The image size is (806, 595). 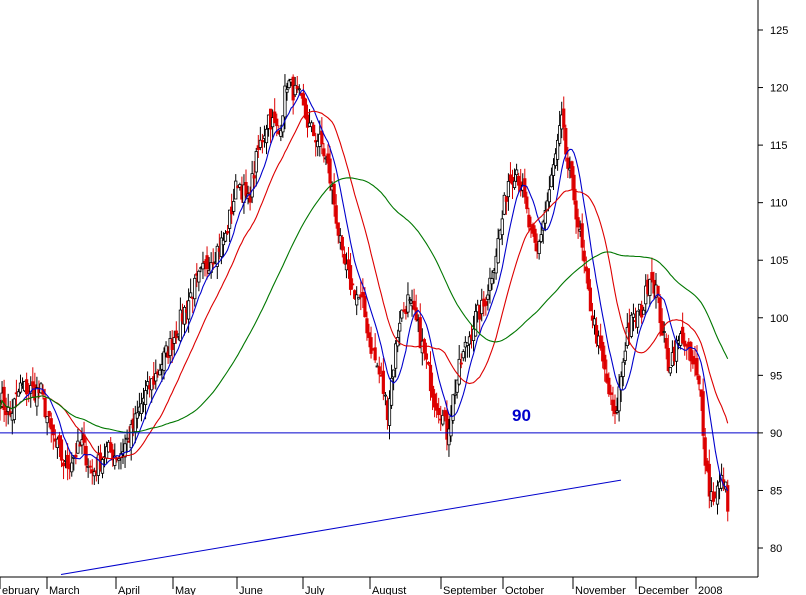 I want to click on y-tick-label: 95, so click(x=776, y=376).